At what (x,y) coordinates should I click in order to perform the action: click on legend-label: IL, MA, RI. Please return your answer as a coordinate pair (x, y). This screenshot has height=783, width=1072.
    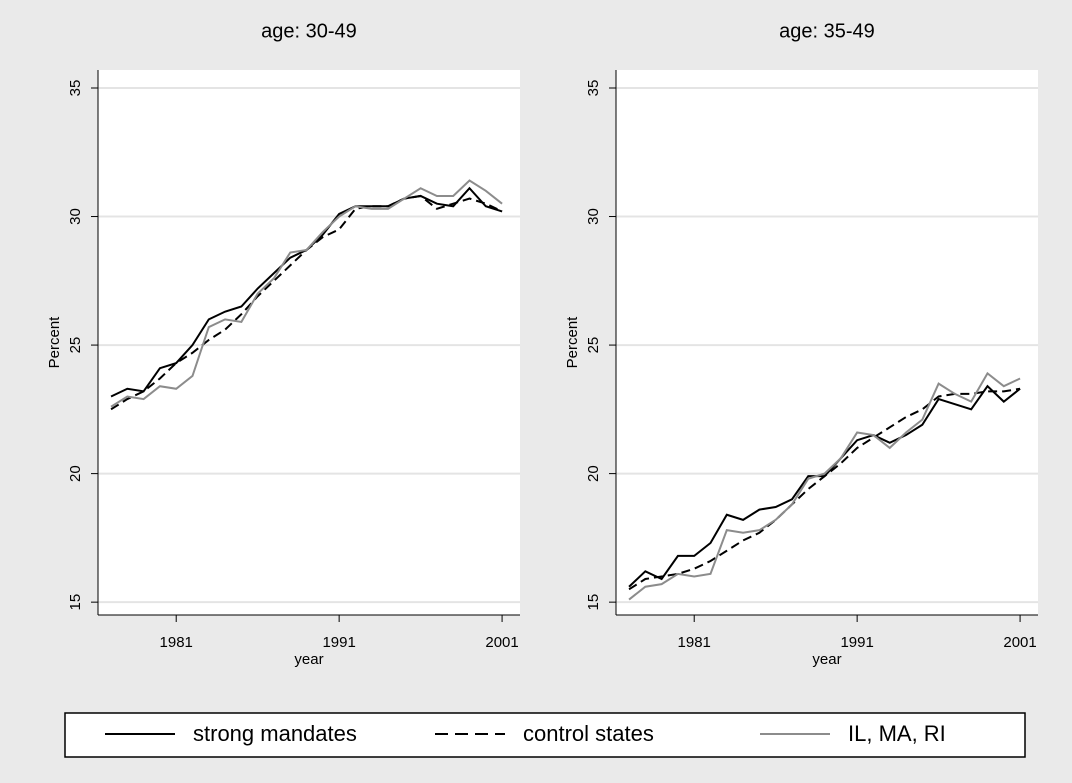
    Looking at the image, I should click on (897, 733).